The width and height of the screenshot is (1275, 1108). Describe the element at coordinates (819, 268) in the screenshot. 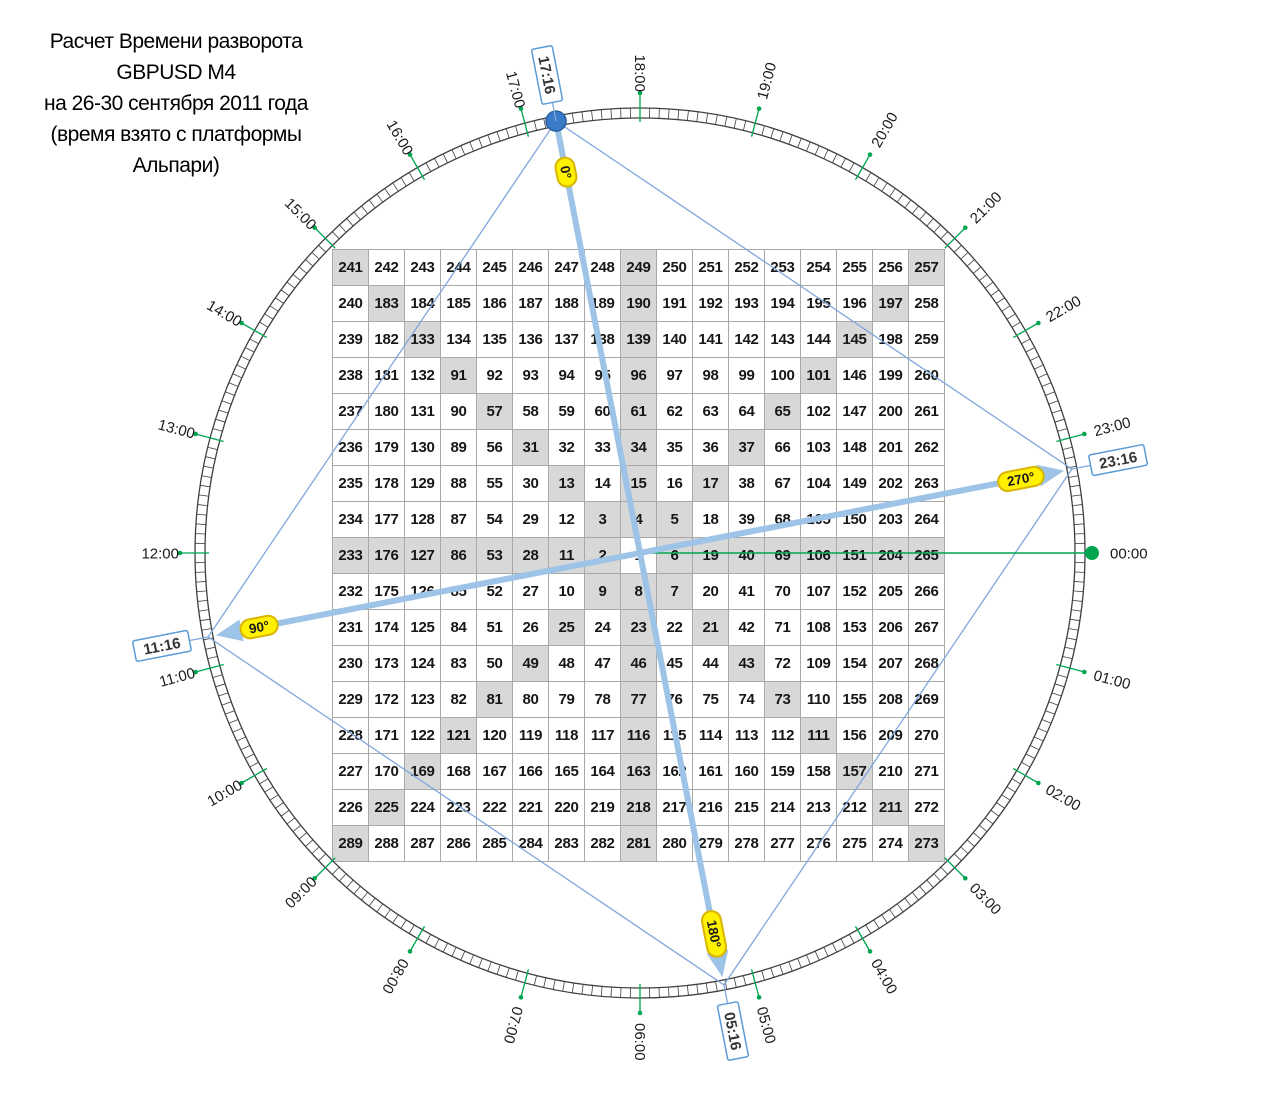

I see `grid-cell: 254` at that location.